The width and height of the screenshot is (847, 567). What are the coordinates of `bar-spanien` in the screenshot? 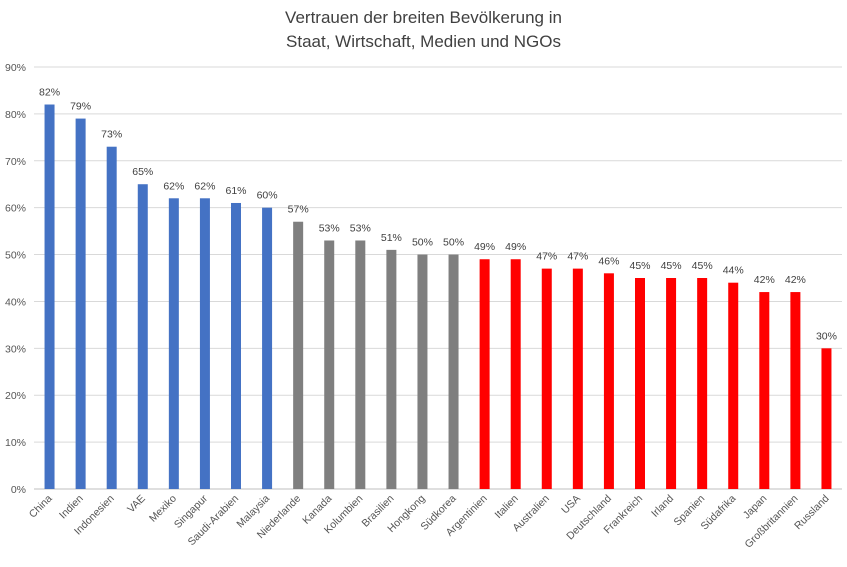 It's located at (702, 383).